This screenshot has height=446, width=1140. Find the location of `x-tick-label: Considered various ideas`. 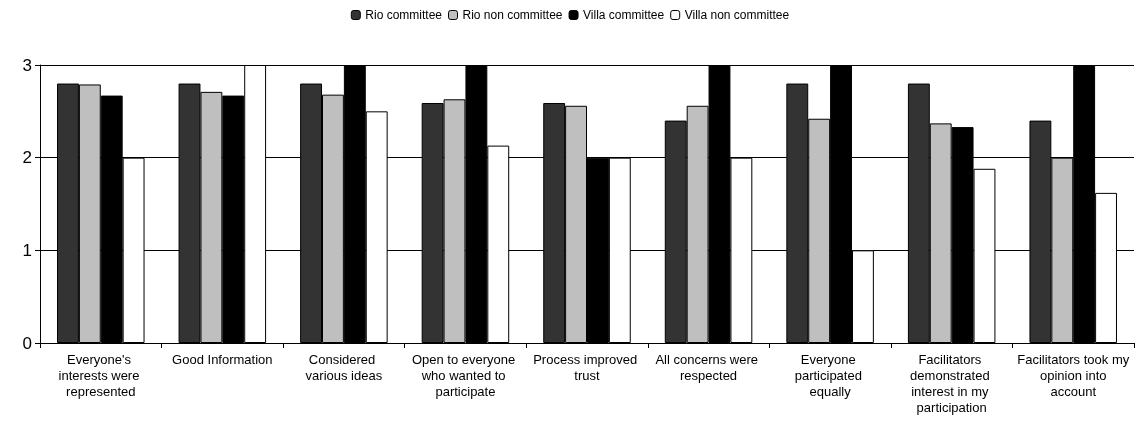

x-tick-label: Considered various ideas is located at coordinates (344, 367).